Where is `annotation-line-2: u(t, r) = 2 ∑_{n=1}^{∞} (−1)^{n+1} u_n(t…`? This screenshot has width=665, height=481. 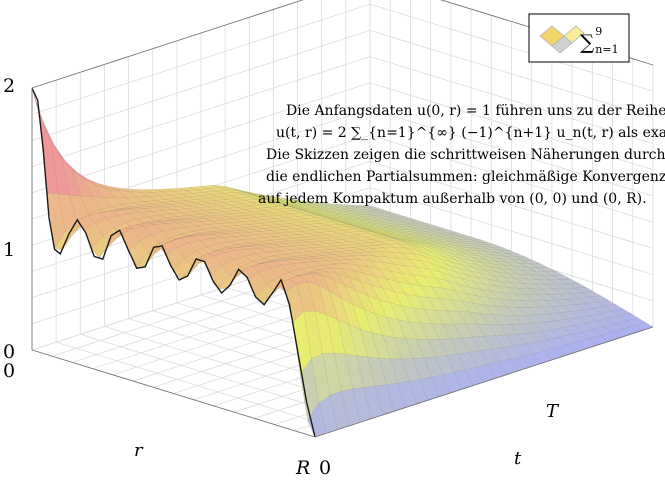
annotation-line-2: u(t, r) = 2 ∑_{n=1}^{∞} (−1)^{n+1} u_n(t… is located at coordinates (470, 133).